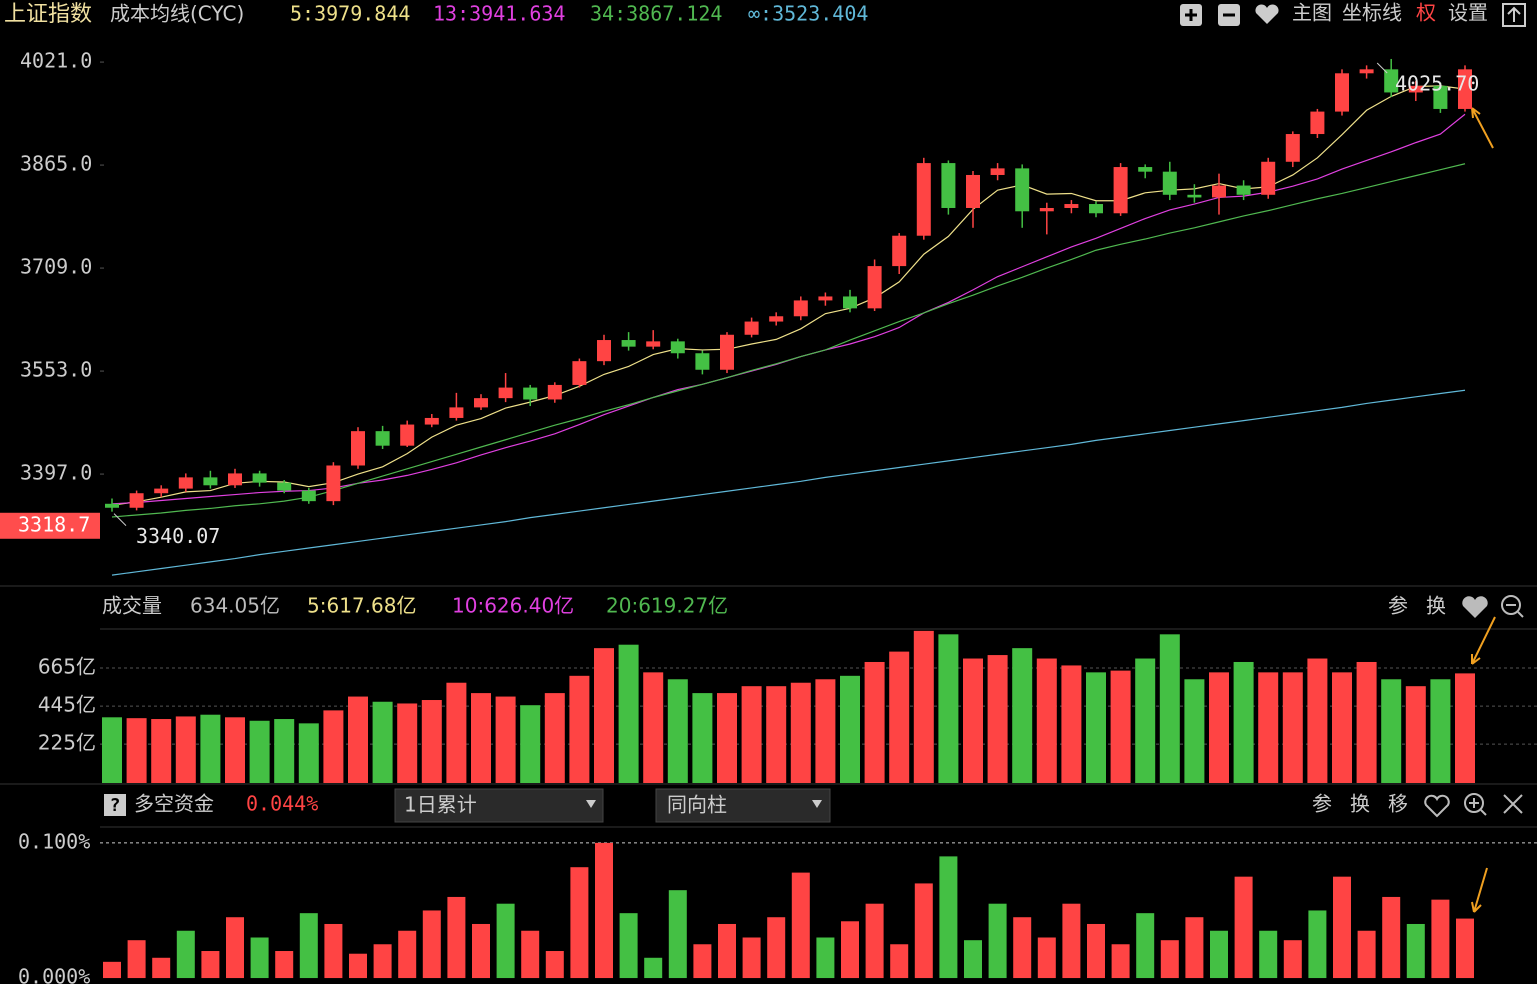 The width and height of the screenshot is (1537, 984). What do you see at coordinates (1513, 804) in the screenshot?
I see `close-button` at bounding box center [1513, 804].